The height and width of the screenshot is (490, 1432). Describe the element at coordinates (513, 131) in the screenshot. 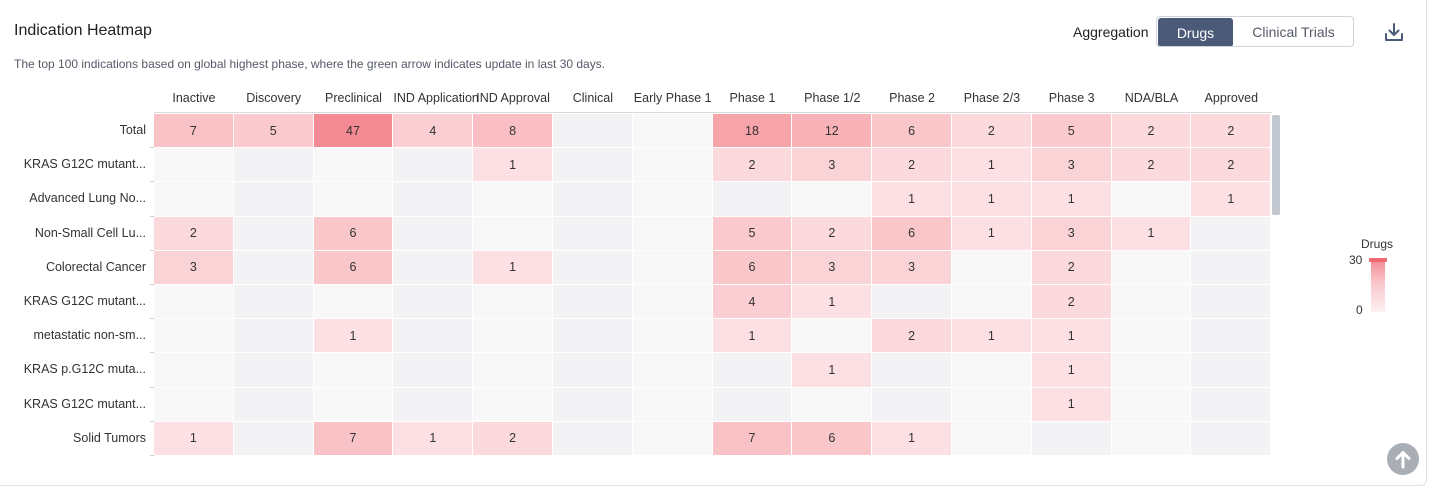

I see `heatmap-cell: 8` at that location.